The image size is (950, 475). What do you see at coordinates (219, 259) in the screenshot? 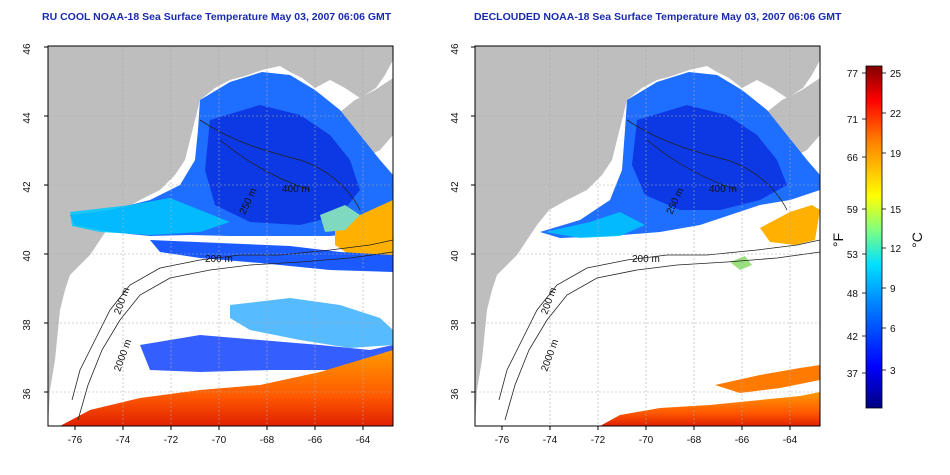
I see `left-contour-label-200m-a: 200 m` at bounding box center [219, 259].